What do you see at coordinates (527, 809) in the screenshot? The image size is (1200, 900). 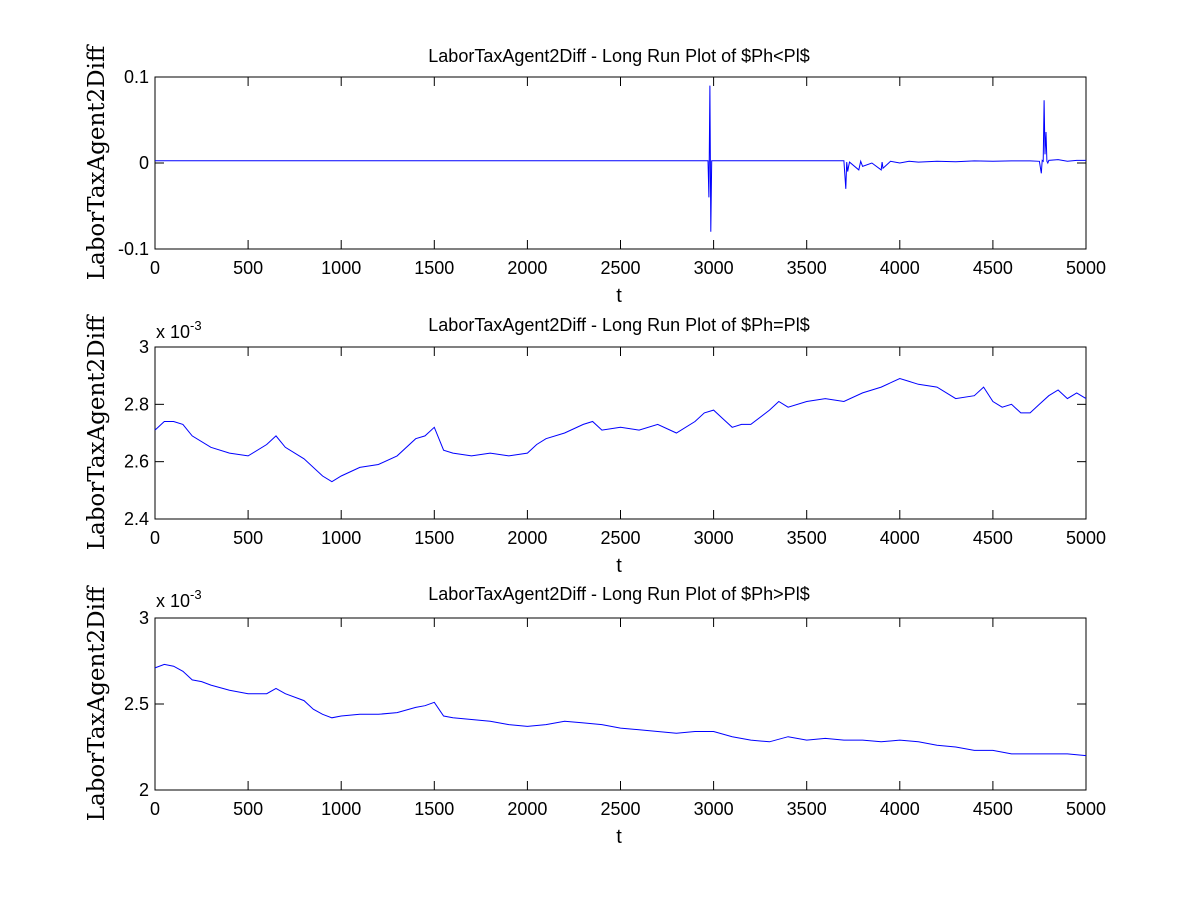 I see `subplot-3-xtick-label: 2000` at bounding box center [527, 809].